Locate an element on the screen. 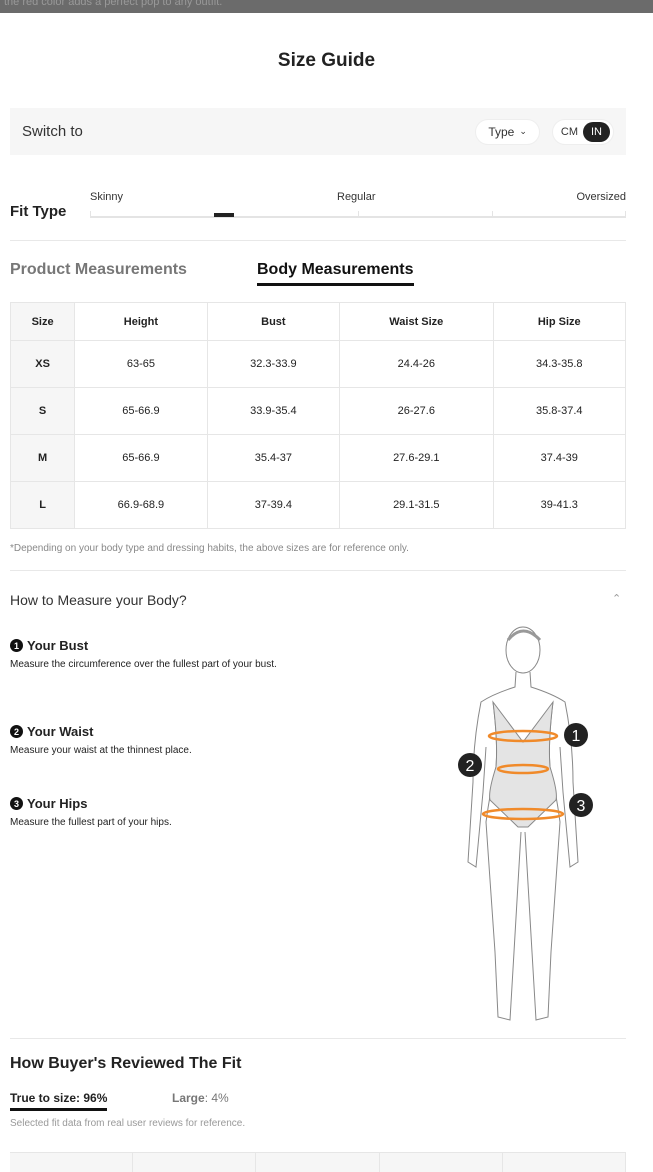  cell: 33.9-35.4 is located at coordinates (273, 411).